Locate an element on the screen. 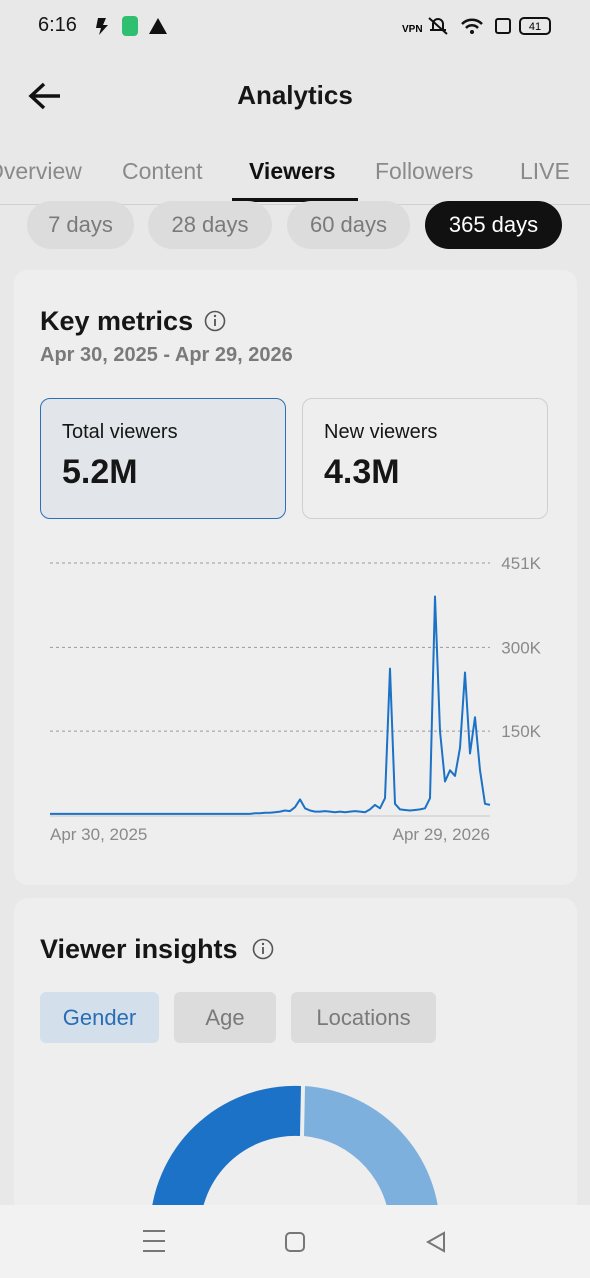 This screenshot has width=590, height=1278. status-time: 6:16 is located at coordinates (57, 25).